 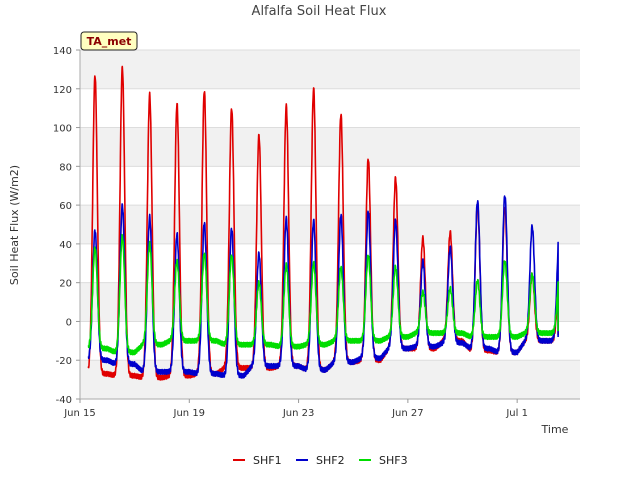 I want to click on x-axis-label: Time, so click(x=555, y=429).